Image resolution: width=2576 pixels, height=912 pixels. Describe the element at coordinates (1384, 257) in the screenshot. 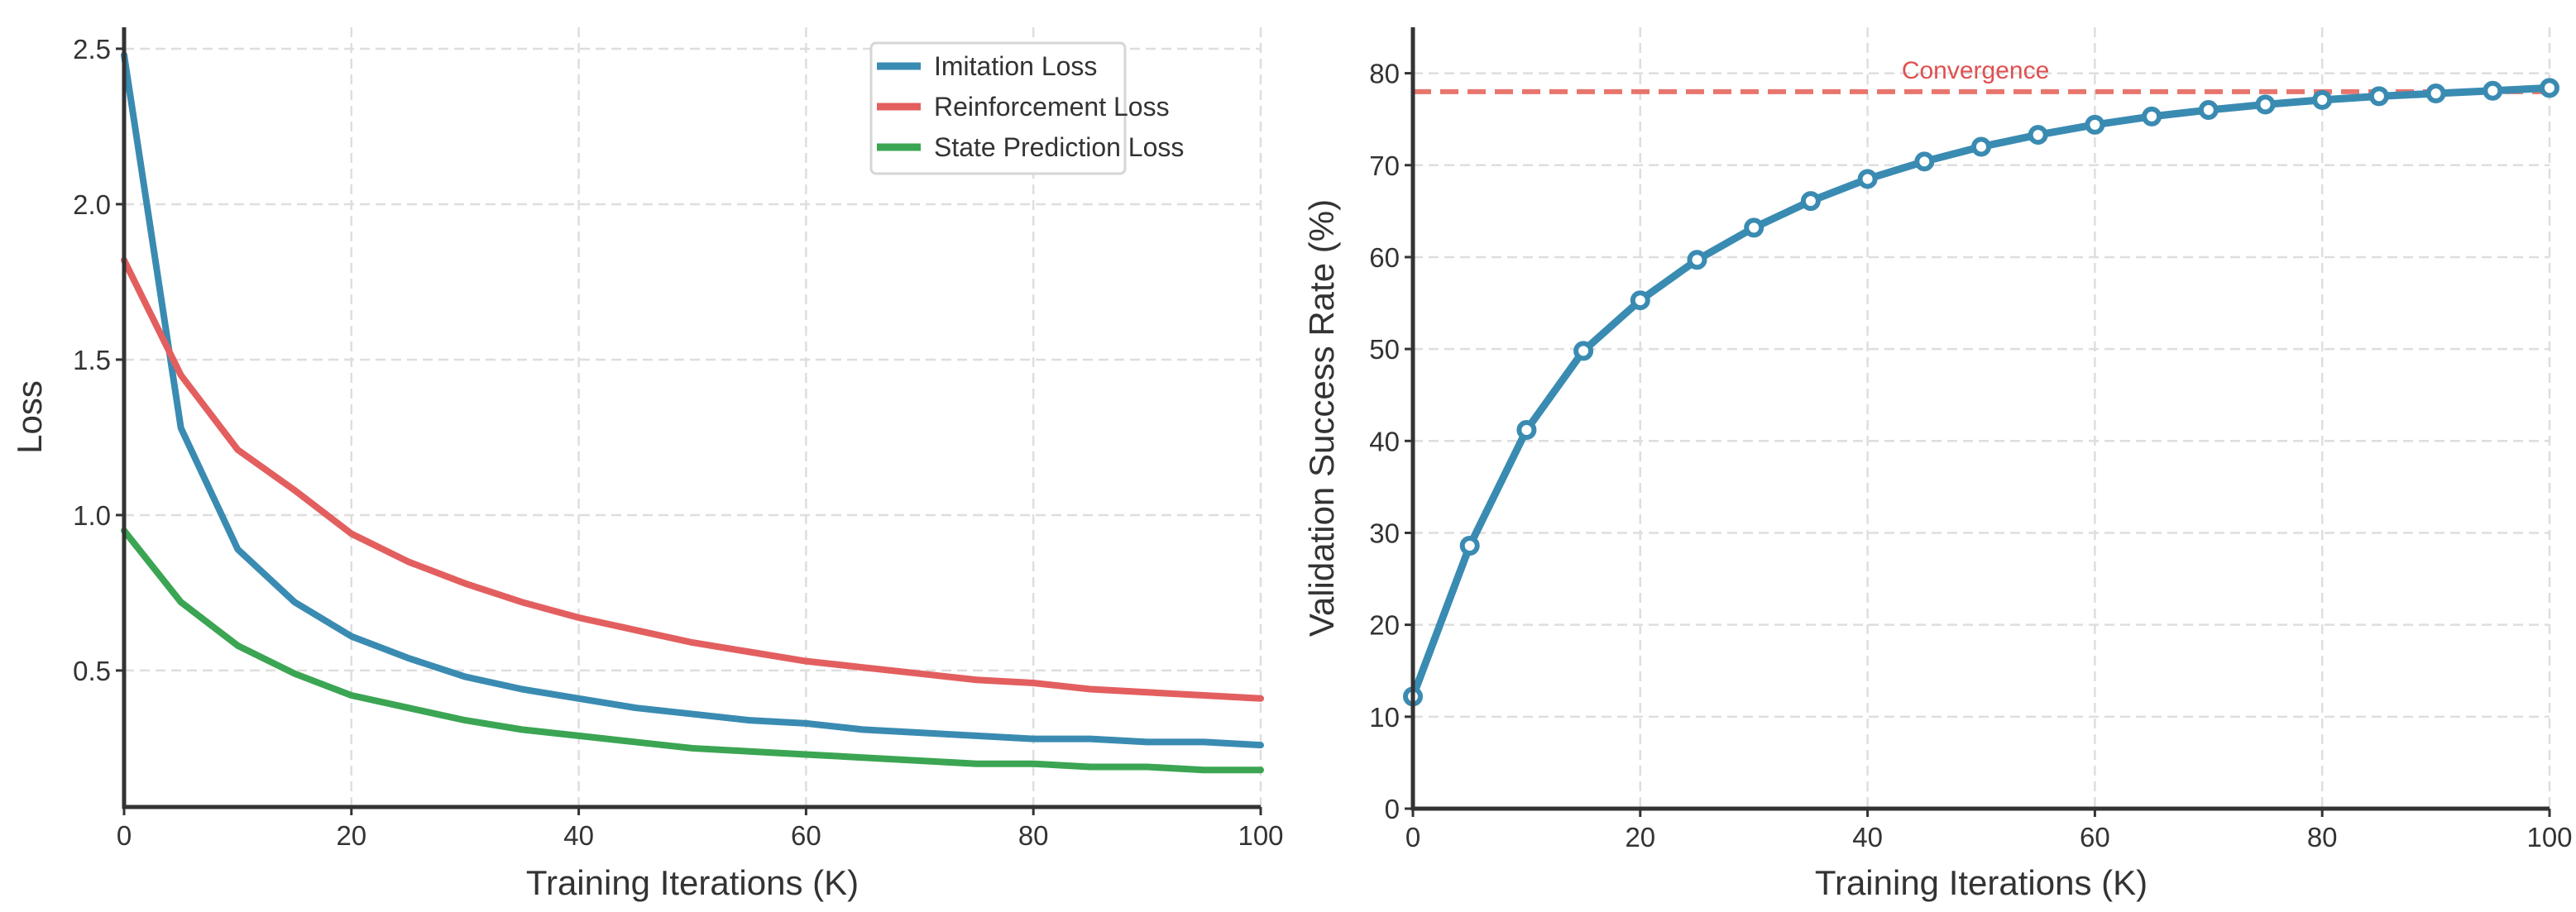

I see `y-tick-label: 60` at that location.